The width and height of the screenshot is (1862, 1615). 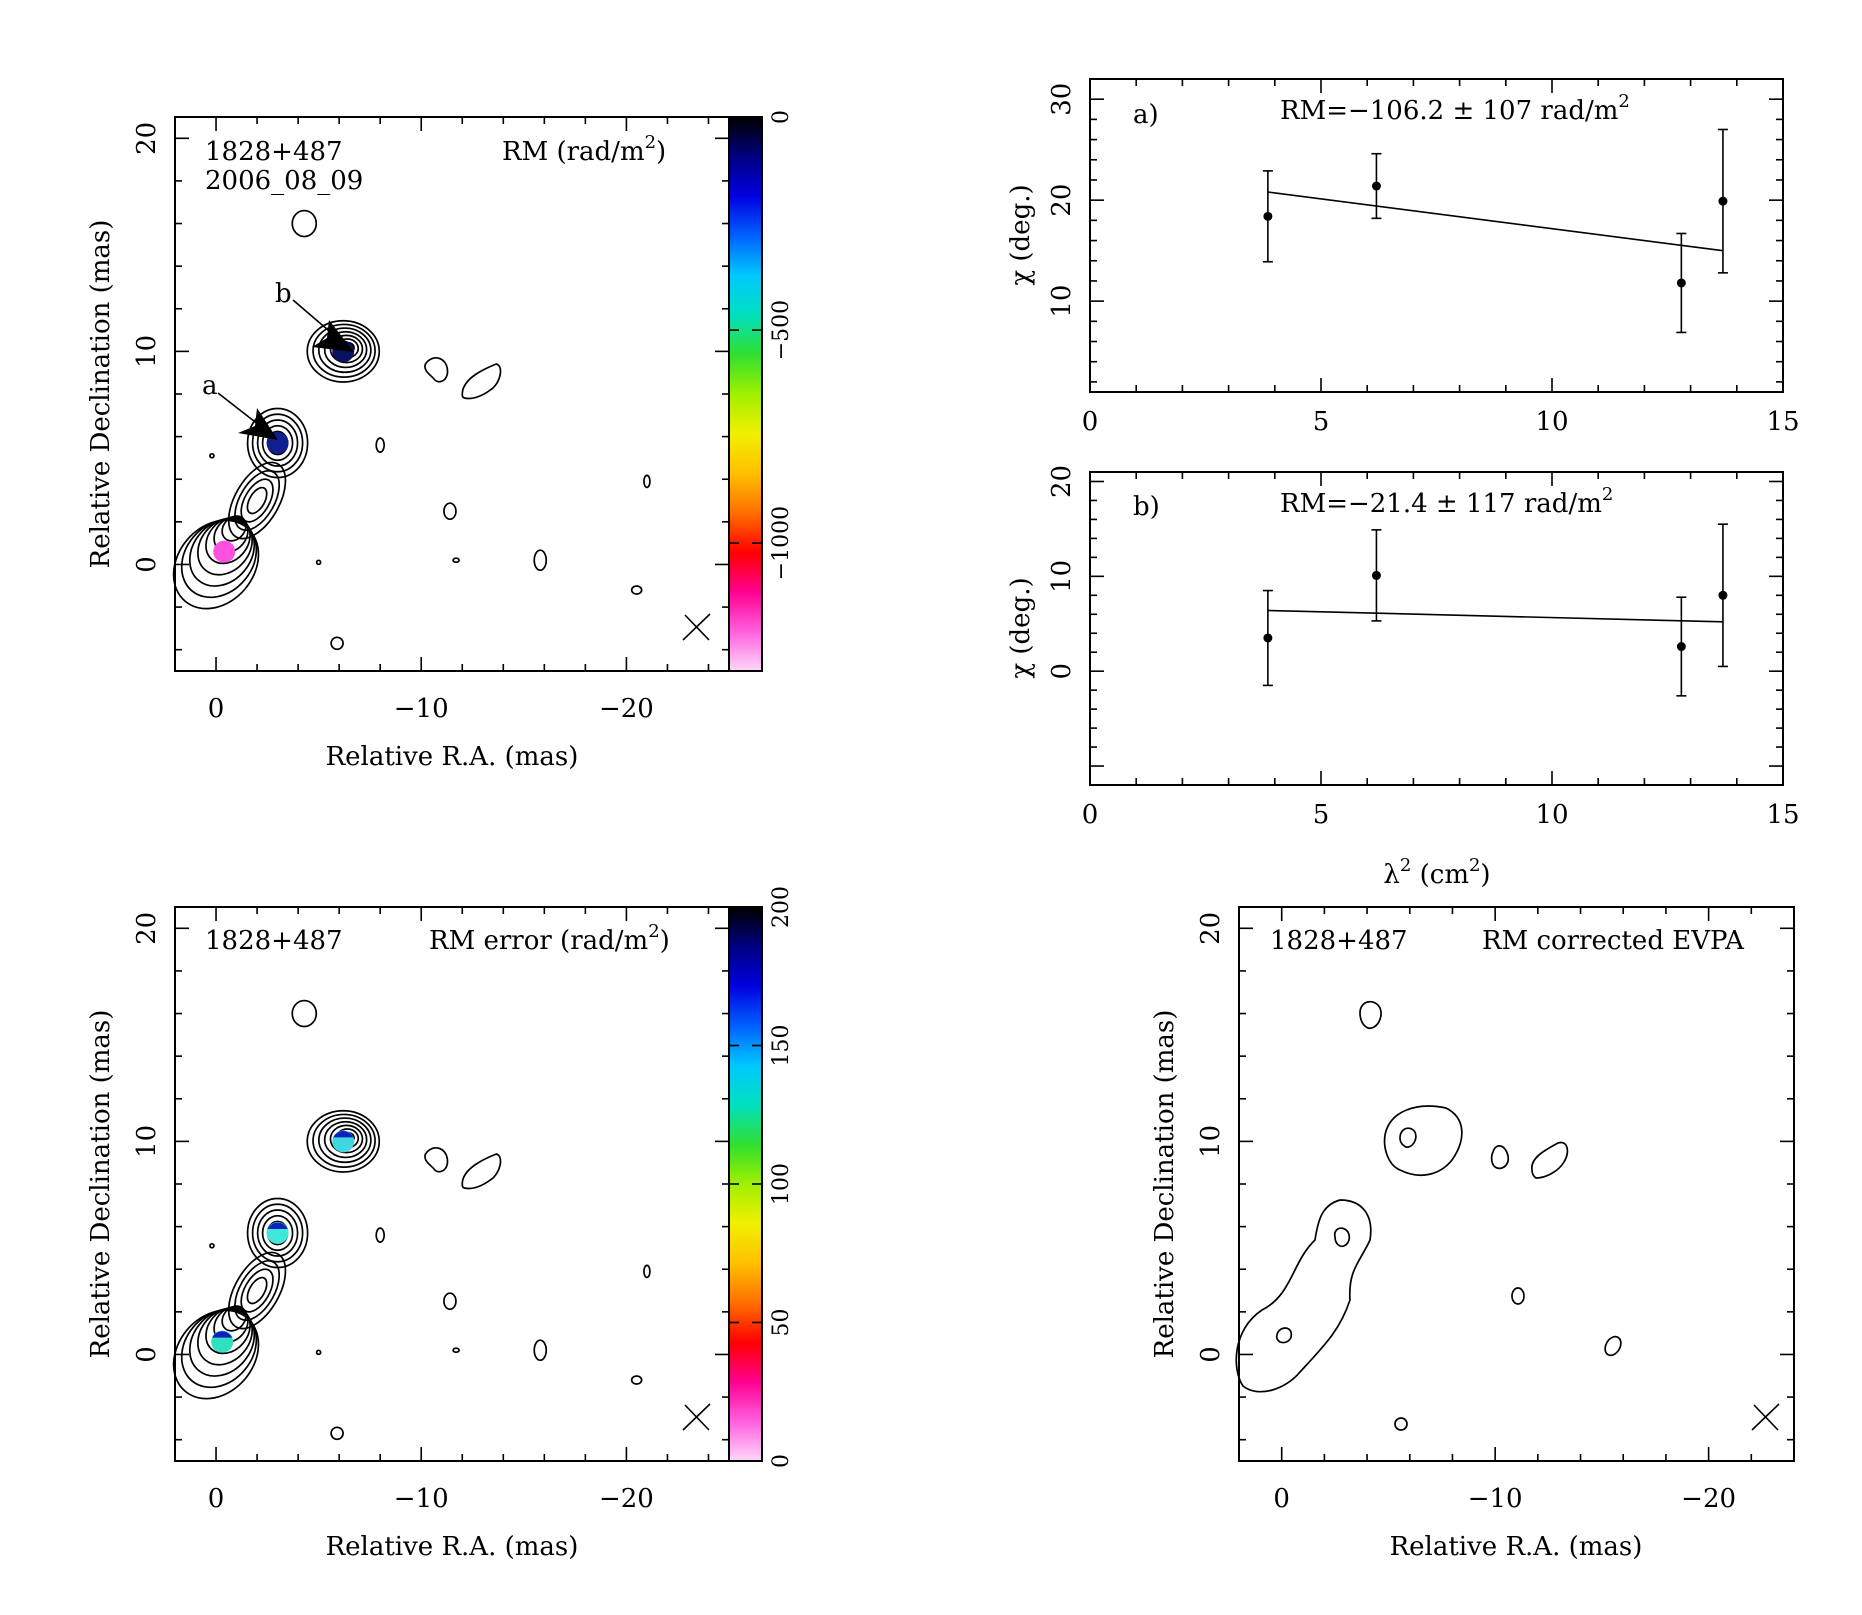 What do you see at coordinates (1436, 628) in the screenshot?
I see `fit-b-frame` at bounding box center [1436, 628].